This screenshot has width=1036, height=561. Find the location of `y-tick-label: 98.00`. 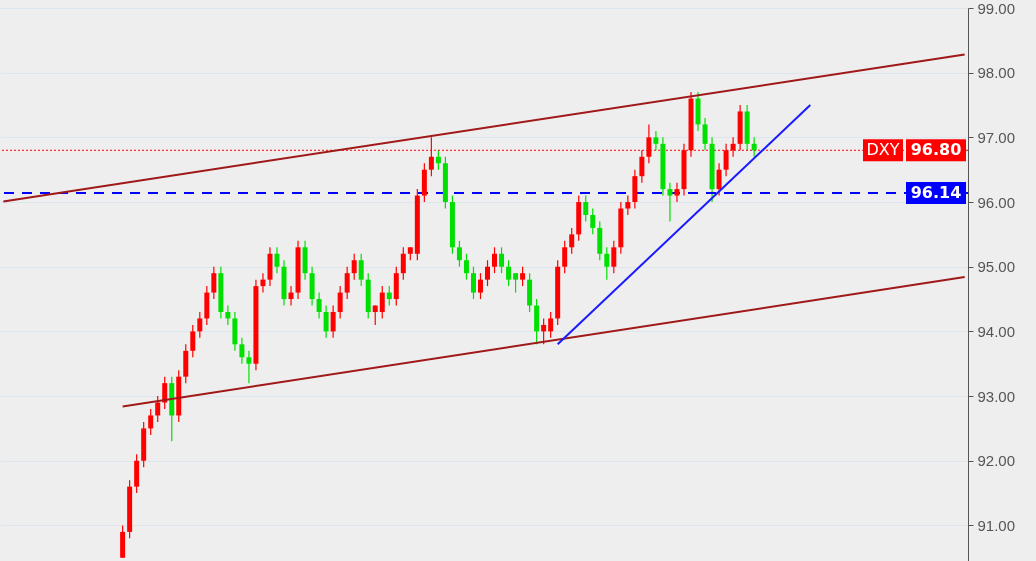

y-tick-label: 98.00 is located at coordinates (996, 73).